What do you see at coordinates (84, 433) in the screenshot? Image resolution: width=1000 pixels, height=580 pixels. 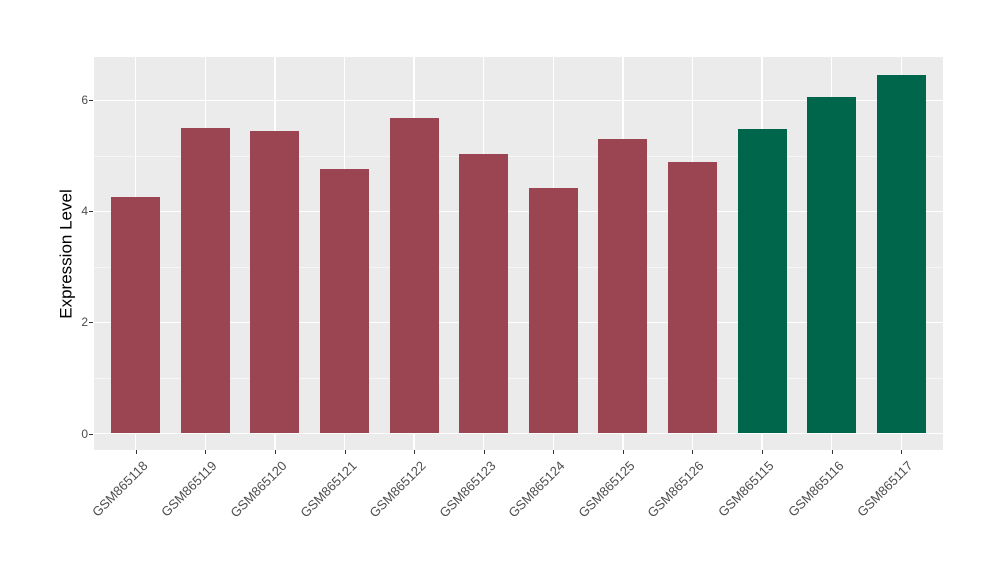 I see `y-tick-label: 0` at bounding box center [84, 433].